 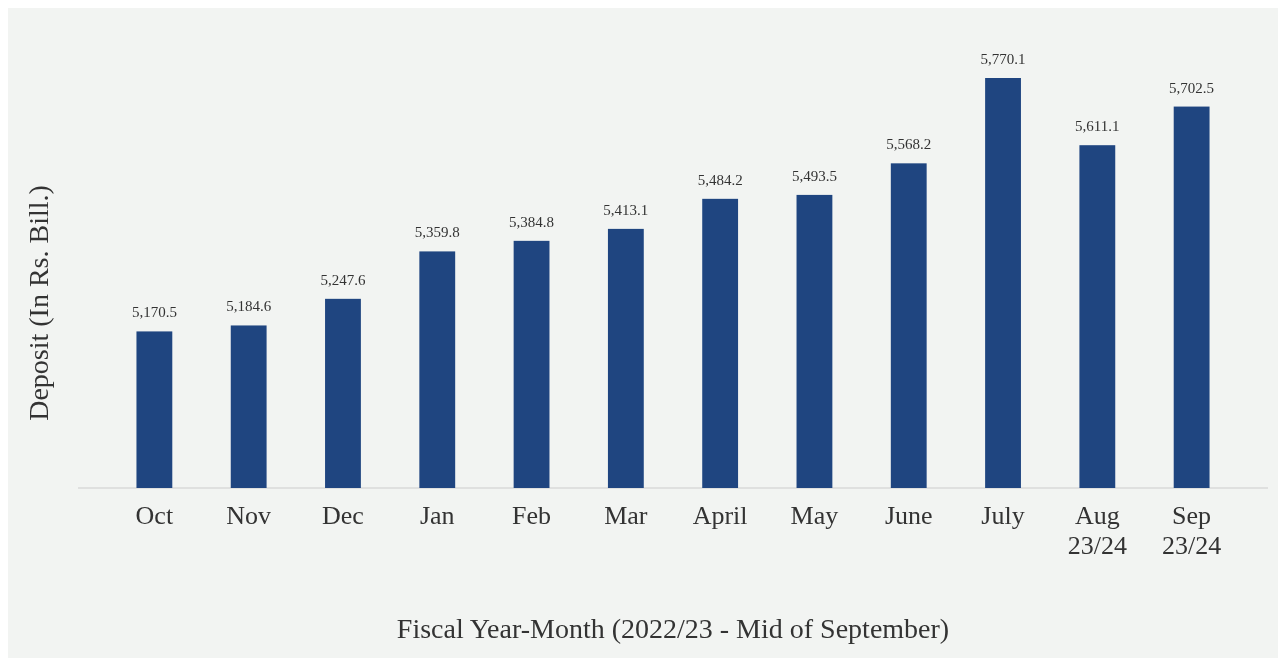 I want to click on data-label: 5,359.8, so click(x=437, y=232).